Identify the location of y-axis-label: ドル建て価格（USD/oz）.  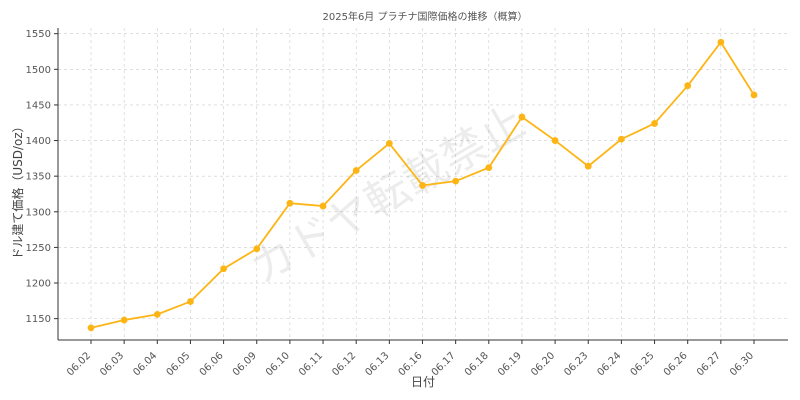
(17, 189).